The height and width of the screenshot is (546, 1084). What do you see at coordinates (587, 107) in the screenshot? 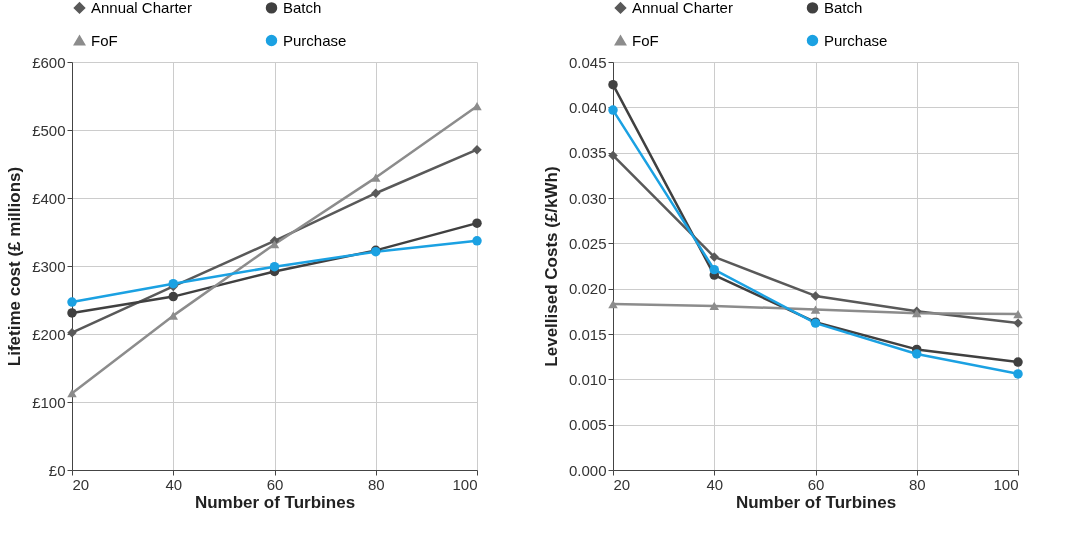
I see `y-tick-label: 0.040` at bounding box center [587, 107].